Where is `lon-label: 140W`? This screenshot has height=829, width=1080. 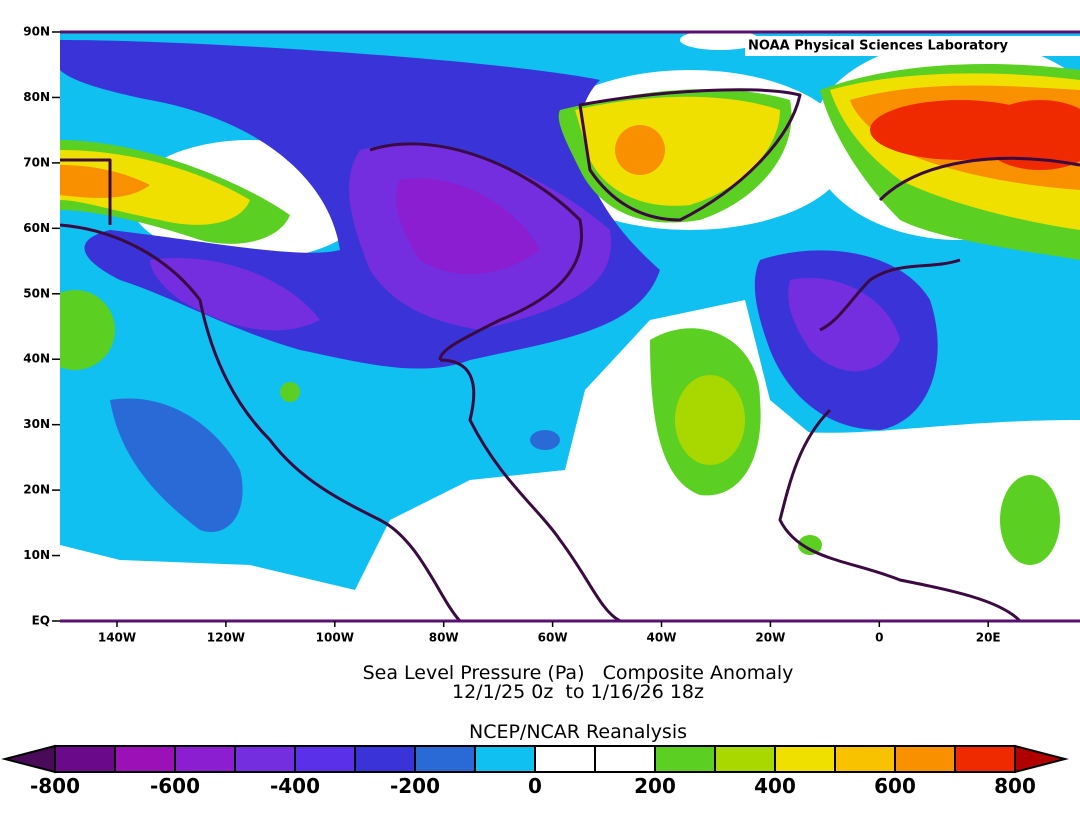 lon-label: 140W is located at coordinates (117, 638).